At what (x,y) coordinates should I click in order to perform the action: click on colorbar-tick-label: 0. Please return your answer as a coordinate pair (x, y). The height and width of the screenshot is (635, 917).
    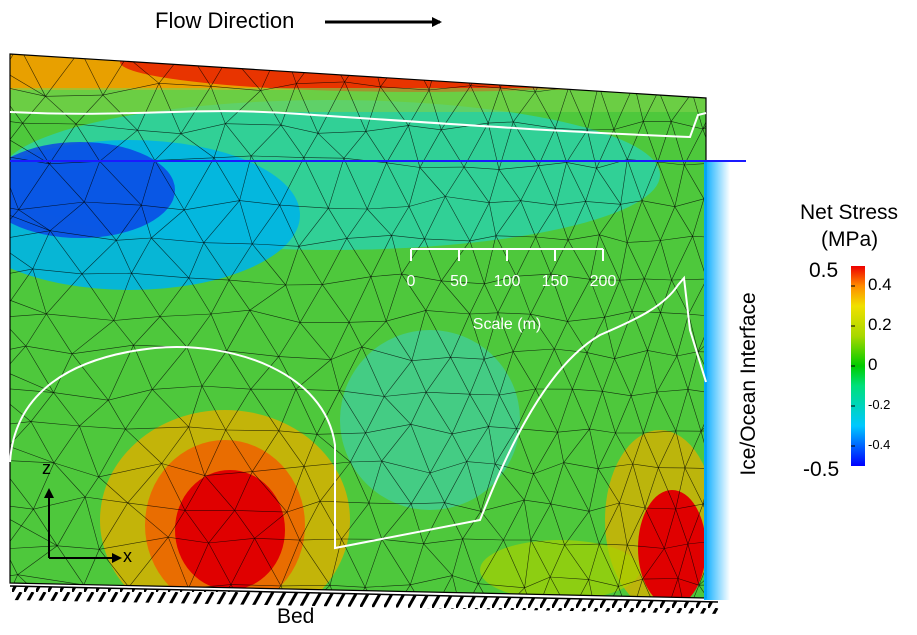
    Looking at the image, I should click on (872, 365).